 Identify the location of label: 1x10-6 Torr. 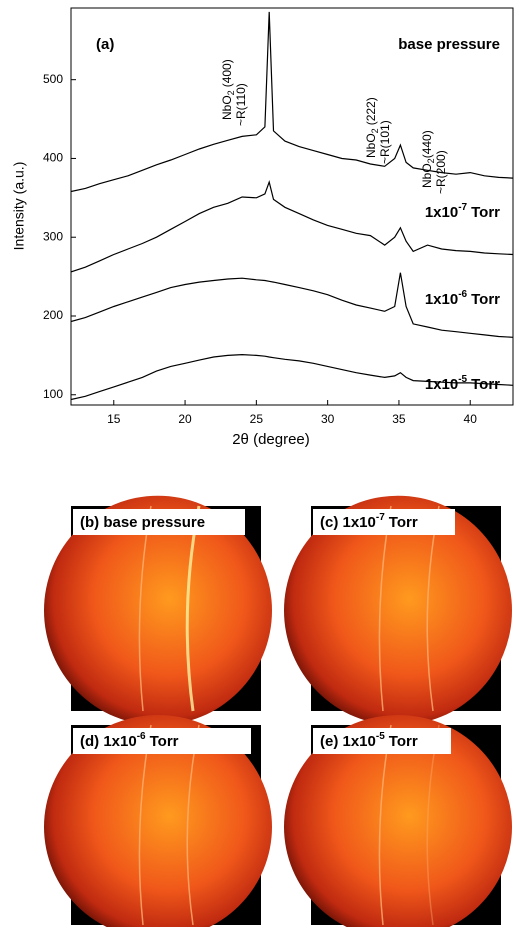
(462, 298).